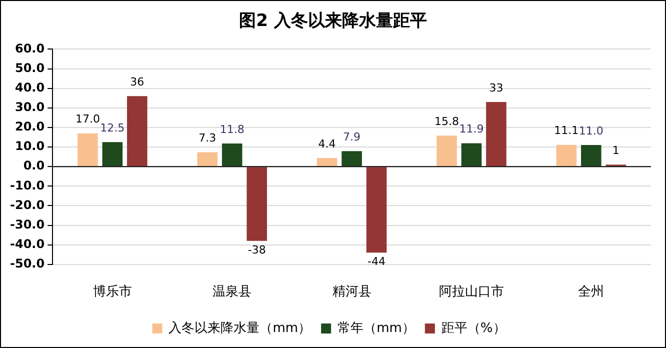 This screenshot has height=348, width=666. What do you see at coordinates (29, 146) in the screenshot?
I see `y-tick-label: 10.0` at bounding box center [29, 146].